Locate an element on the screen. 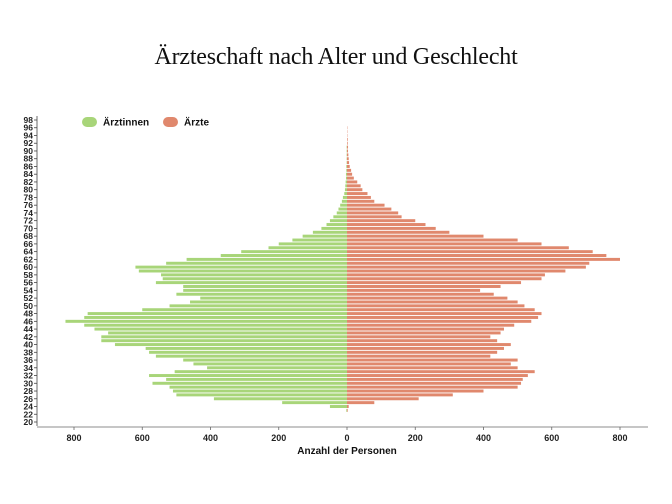  y-tick-label: 80 is located at coordinates (29, 190).